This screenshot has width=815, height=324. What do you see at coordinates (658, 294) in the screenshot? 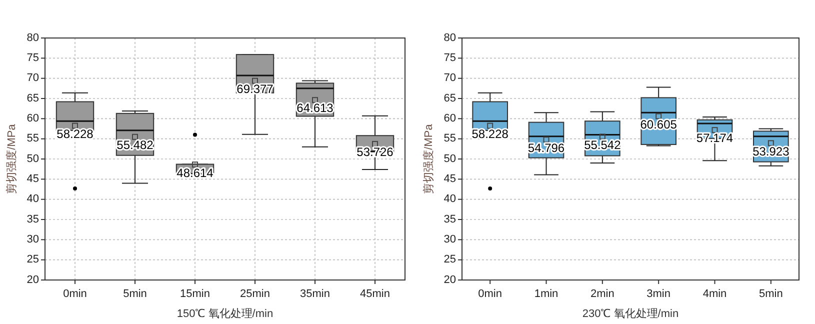
I see `x-tick-label: 3min` at bounding box center [658, 294].